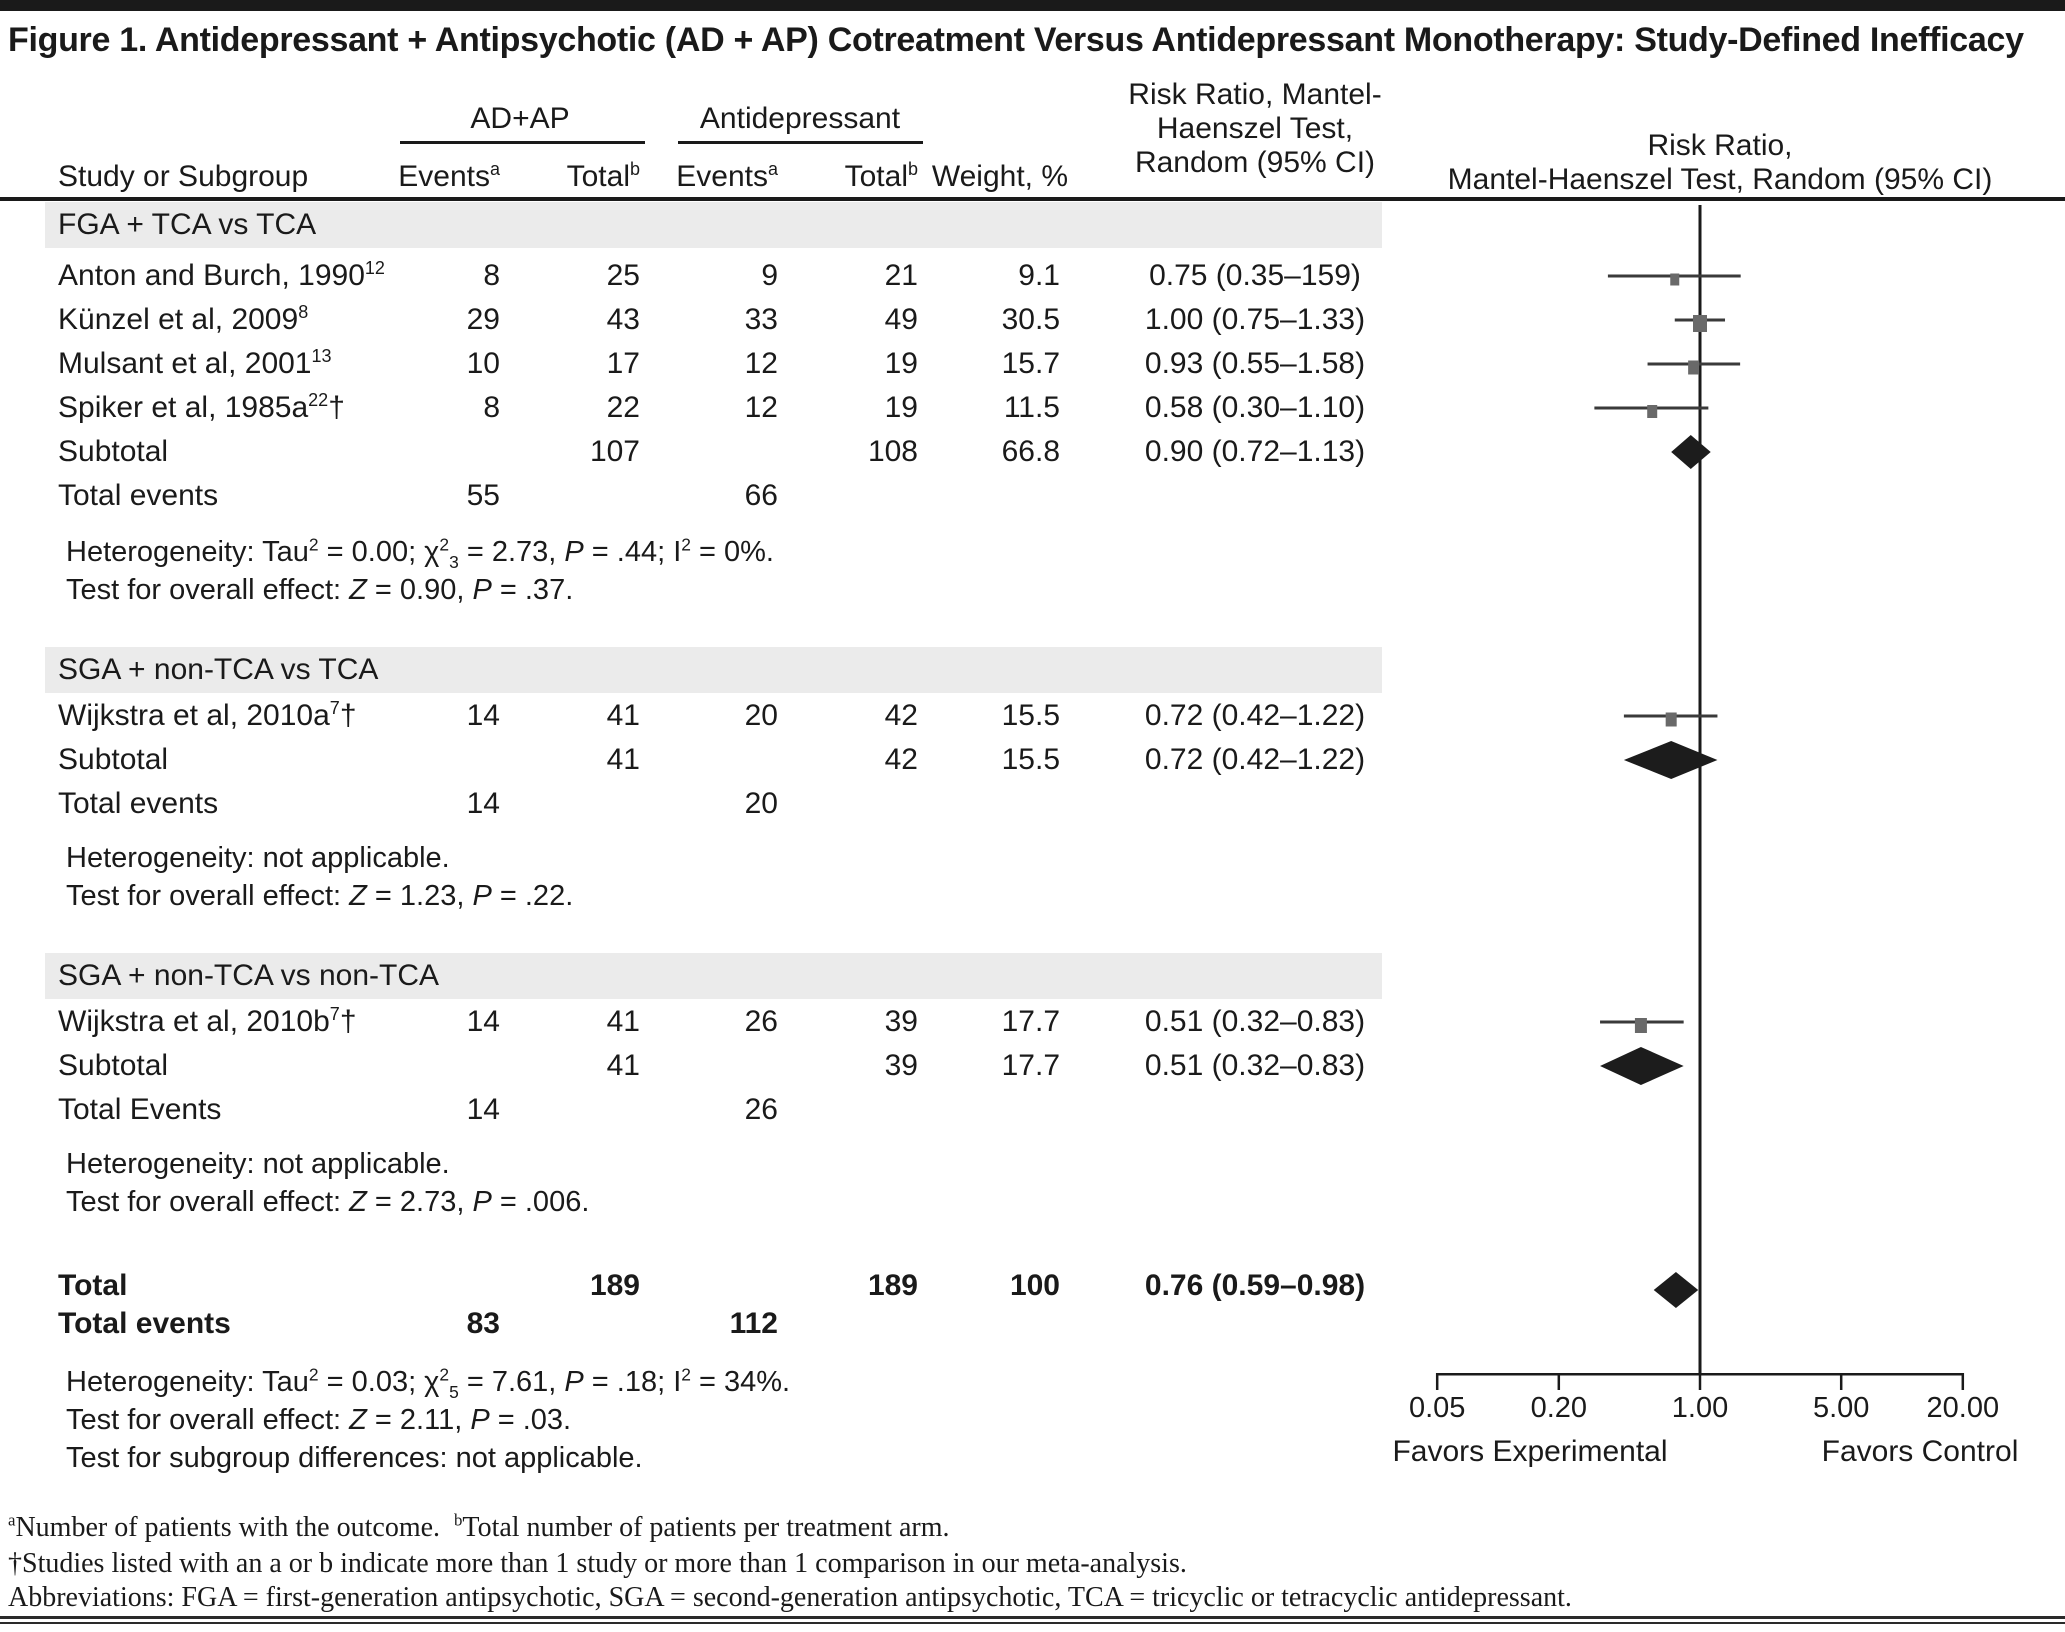 This screenshot has height=1632, width=2065. What do you see at coordinates (522, 142) in the screenshot?
I see `adap-underline` at bounding box center [522, 142].